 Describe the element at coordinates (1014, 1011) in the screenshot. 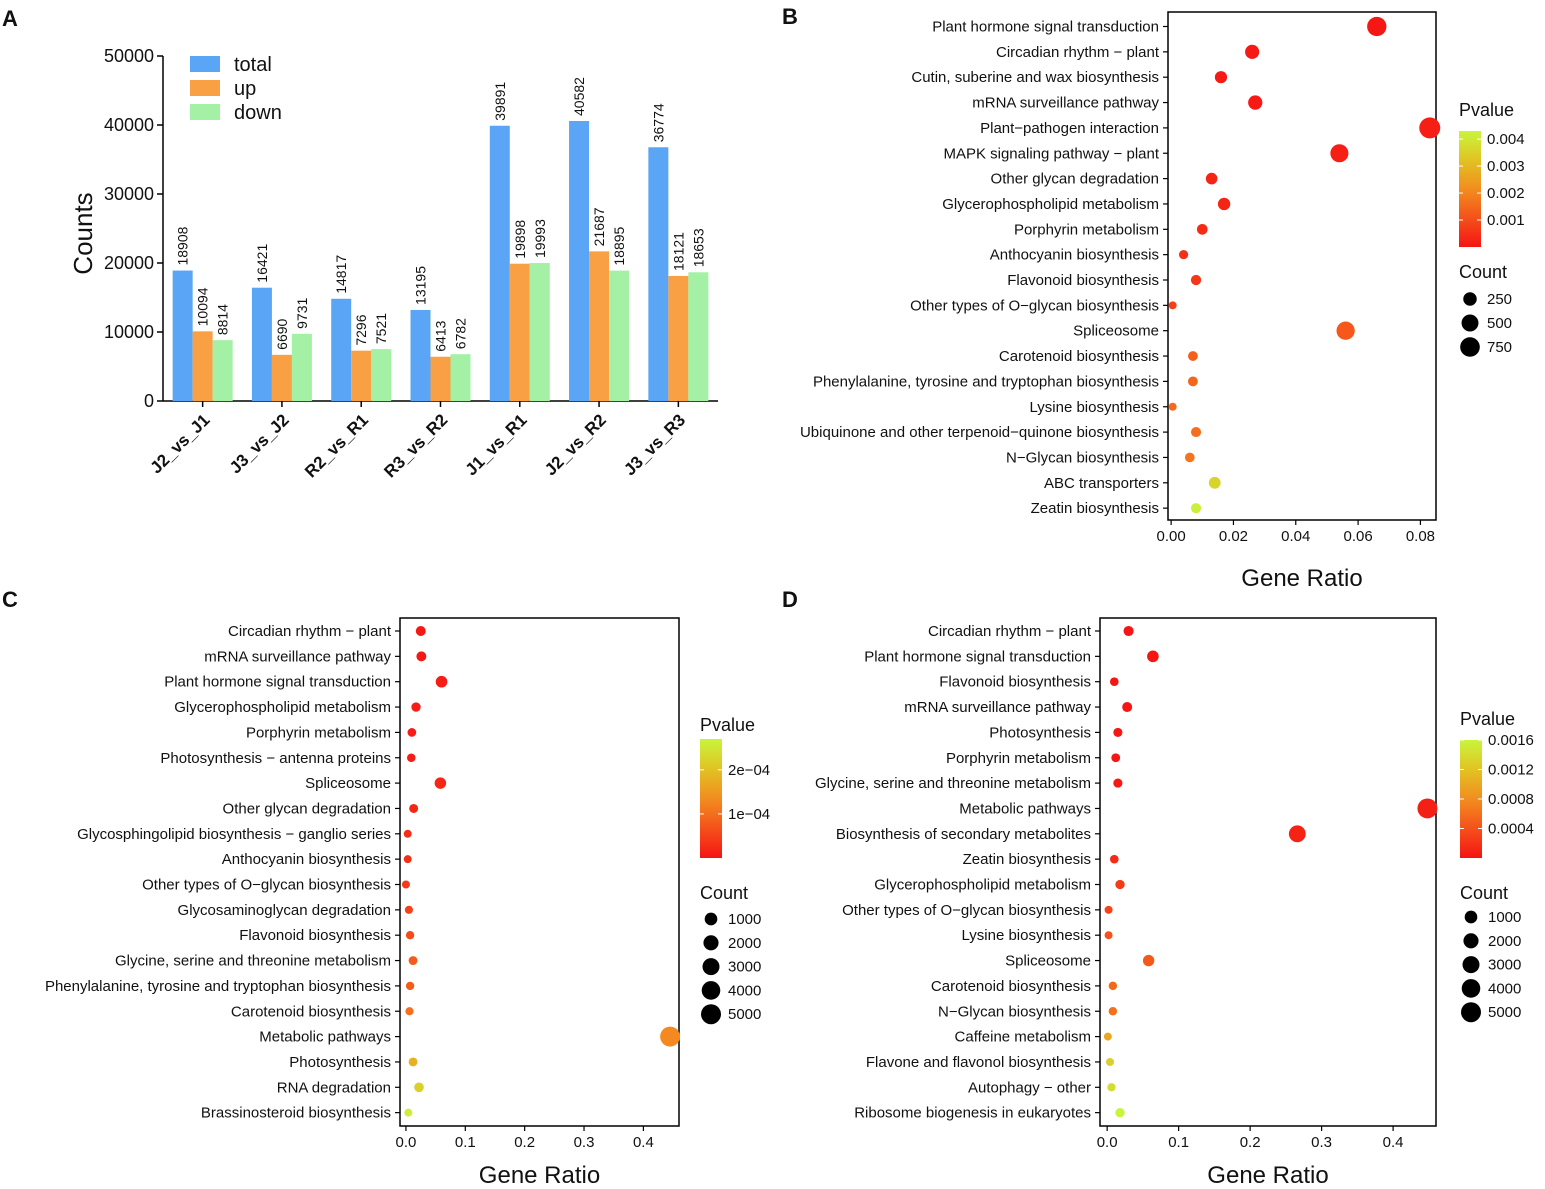

I see `pathway-label: N−Glycan biosynthesis` at that location.